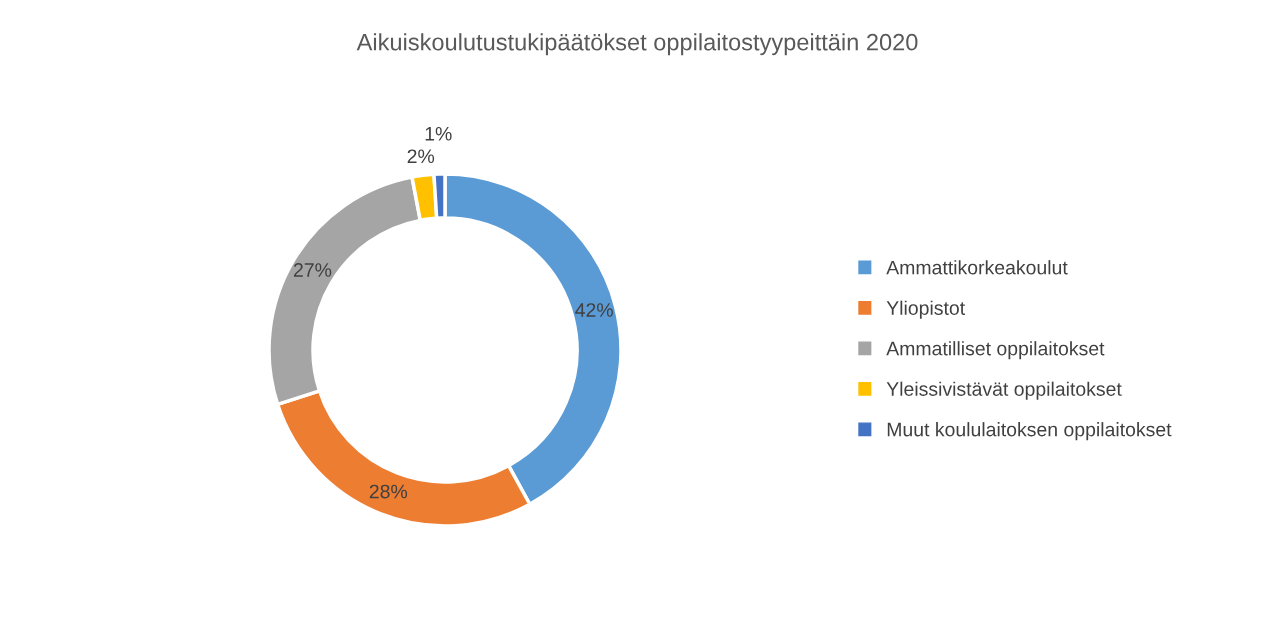  What do you see at coordinates (594, 310) in the screenshot?
I see `data-label: 42%` at bounding box center [594, 310].